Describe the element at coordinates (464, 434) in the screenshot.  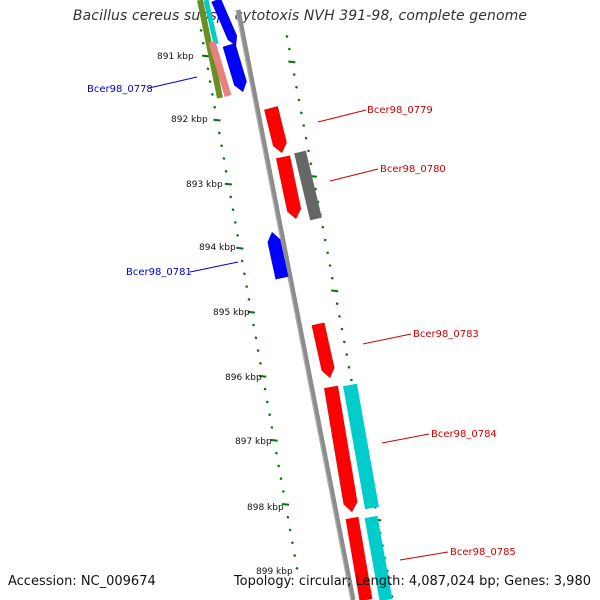
I see `gene-label-bcer98-0784: Bcer98_0784` at that location.